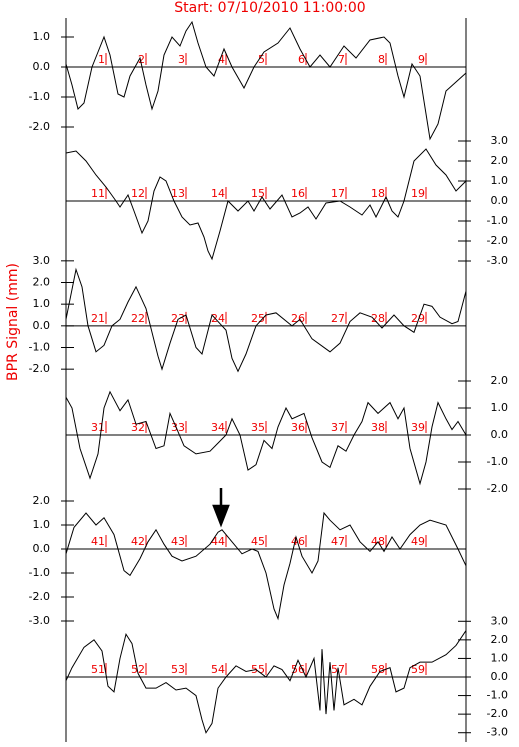 The image size is (519, 747). What do you see at coordinates (258, 193) in the screenshot?
I see `day-marker-label: 15` at bounding box center [258, 193].